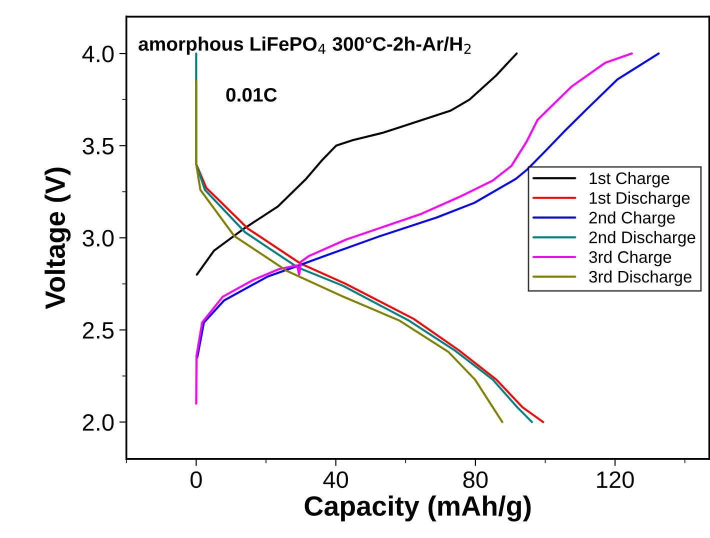 Image resolution: width=710 pixels, height=538 pixels. I want to click on legend-label: 2nd Discharge, so click(642, 239).